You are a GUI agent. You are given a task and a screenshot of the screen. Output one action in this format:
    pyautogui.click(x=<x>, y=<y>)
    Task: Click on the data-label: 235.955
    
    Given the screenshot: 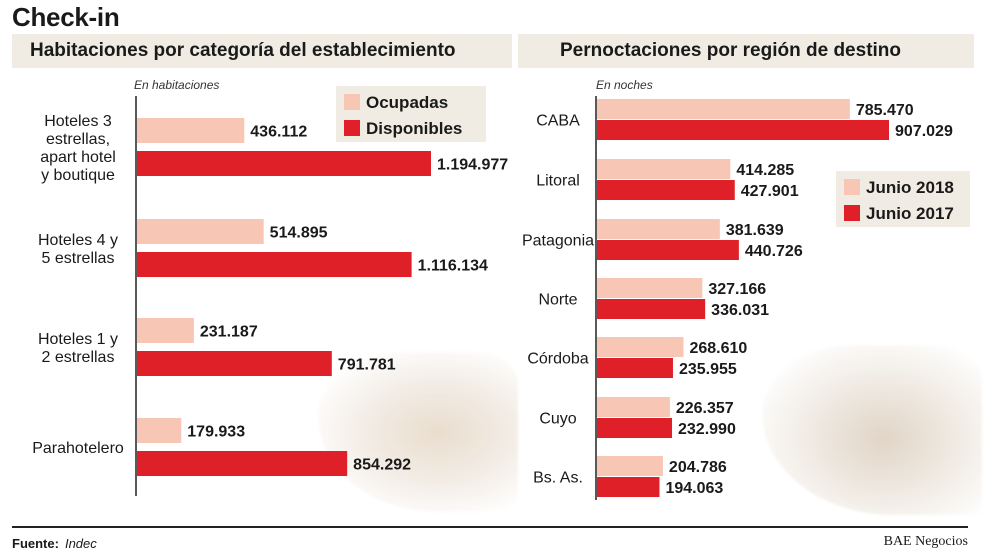 What is the action you would take?
    pyautogui.click(x=708, y=369)
    